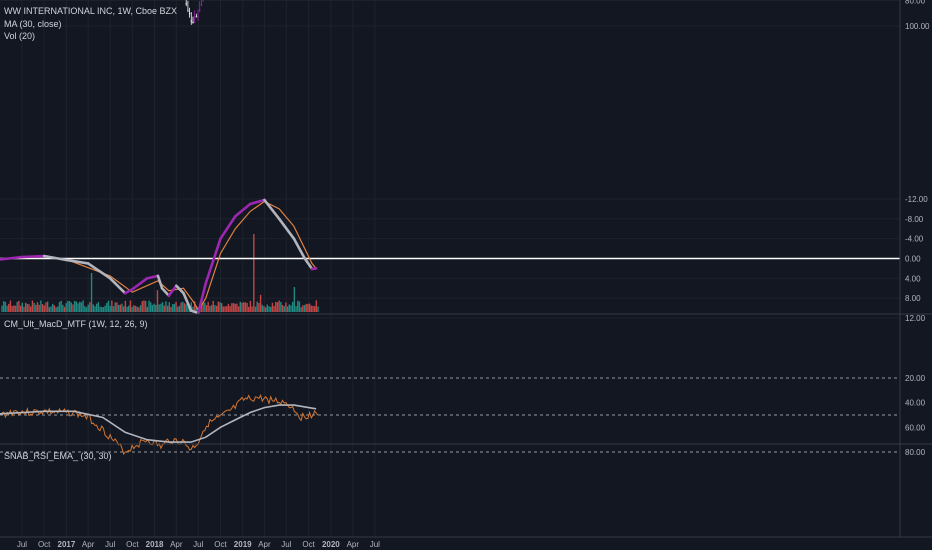 The image size is (932, 550). Describe the element at coordinates (58, 456) in the screenshot. I see `rsi-legend: SNAB_RSI_EMA_ (30, 30)` at that location.